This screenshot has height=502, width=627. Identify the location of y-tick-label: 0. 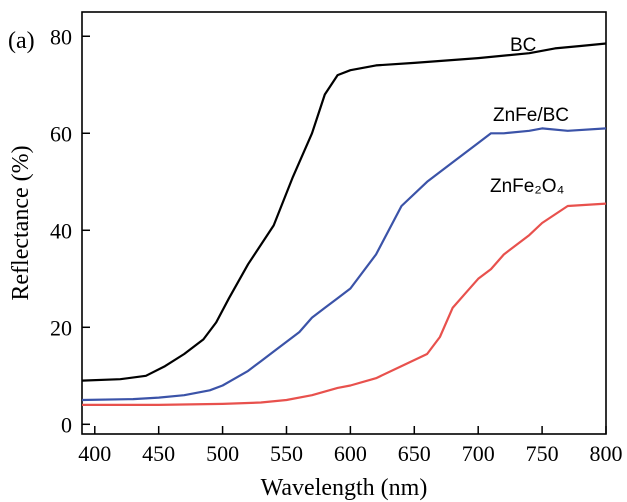
(66, 424).